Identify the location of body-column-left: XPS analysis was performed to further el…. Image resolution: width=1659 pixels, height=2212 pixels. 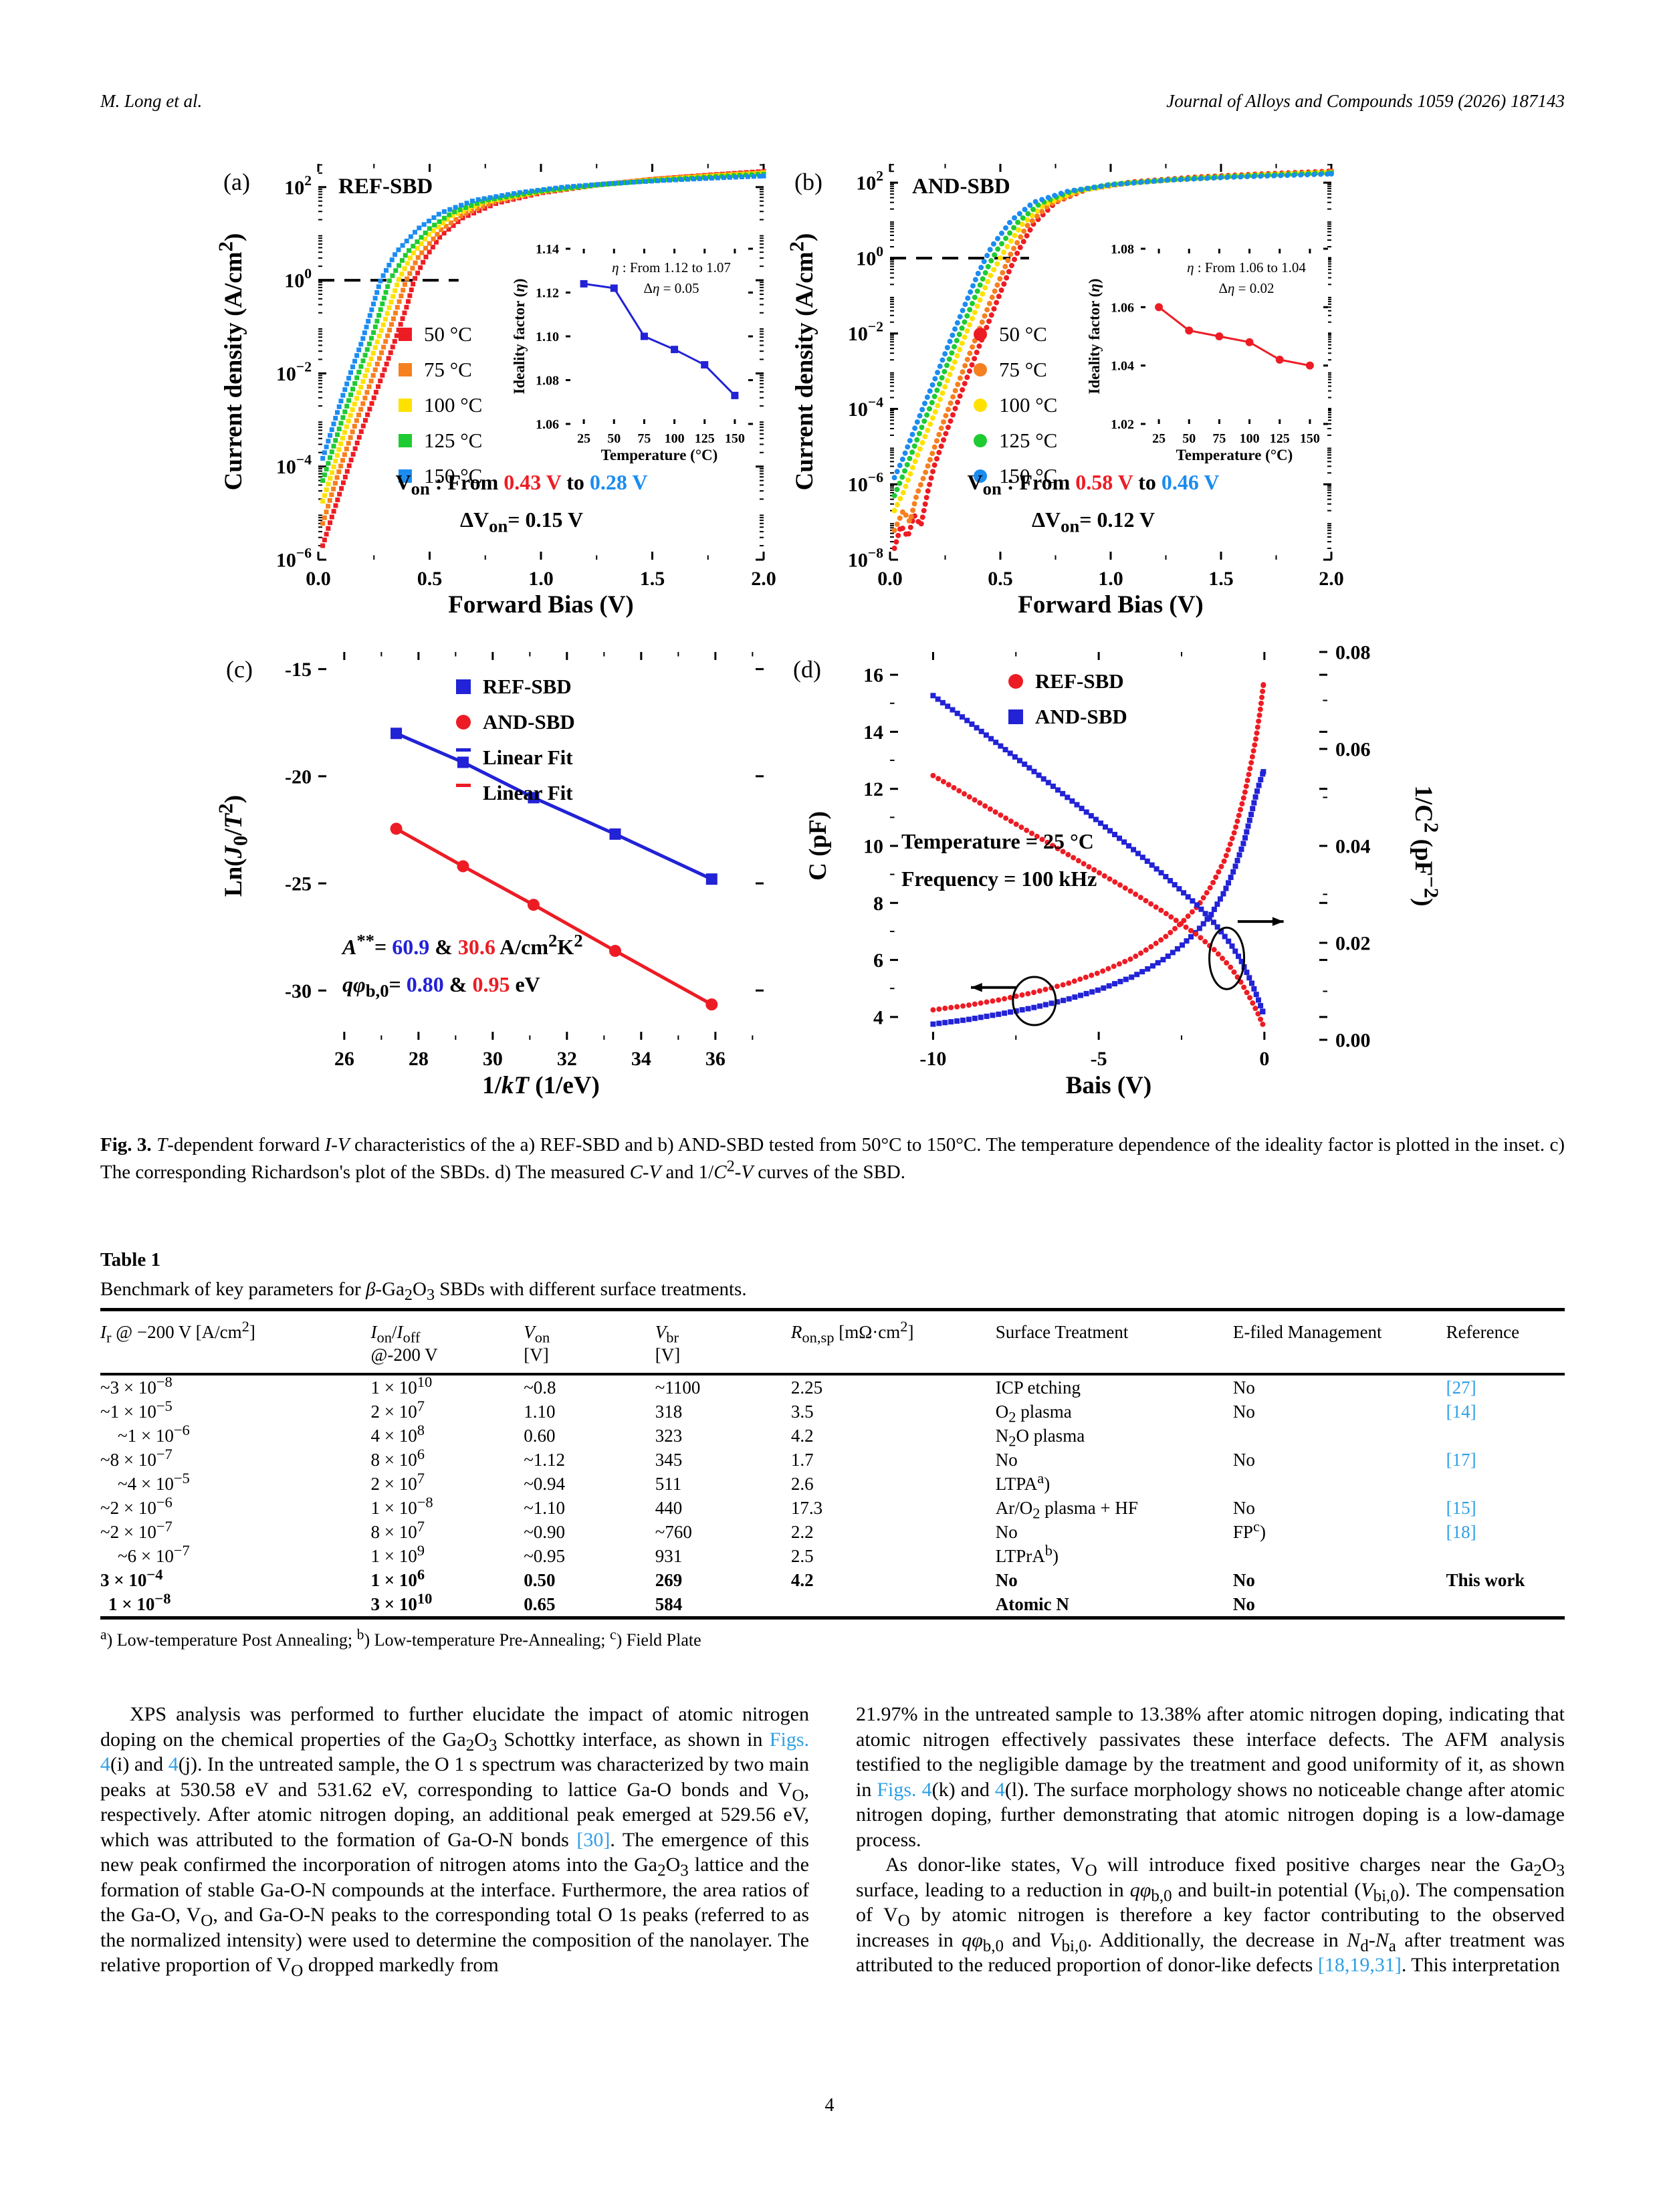
(454, 1840).